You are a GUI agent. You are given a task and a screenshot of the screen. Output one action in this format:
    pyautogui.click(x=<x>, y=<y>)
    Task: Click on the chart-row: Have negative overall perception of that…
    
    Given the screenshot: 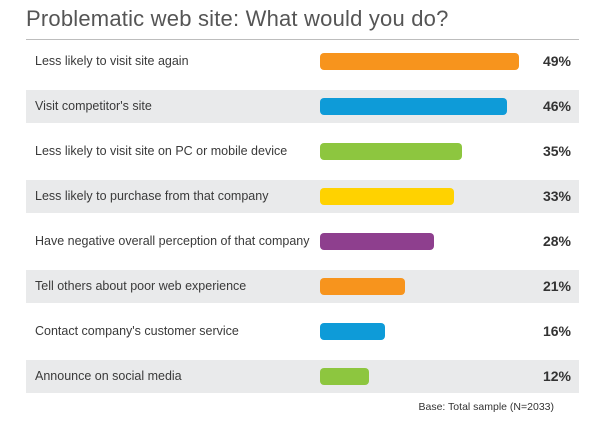 What is the action you would take?
    pyautogui.click(x=302, y=241)
    